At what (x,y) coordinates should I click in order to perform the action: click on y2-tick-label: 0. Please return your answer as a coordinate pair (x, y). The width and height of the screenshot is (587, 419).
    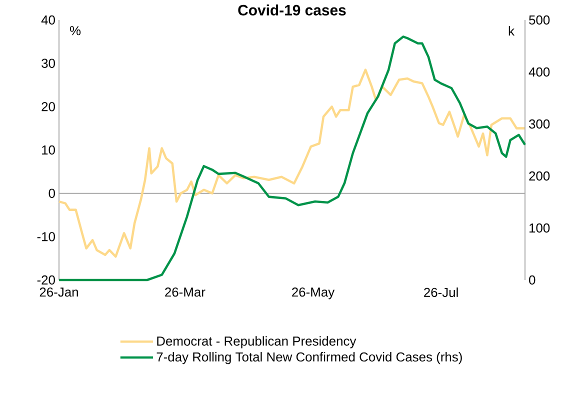
    Looking at the image, I should click on (532, 280).